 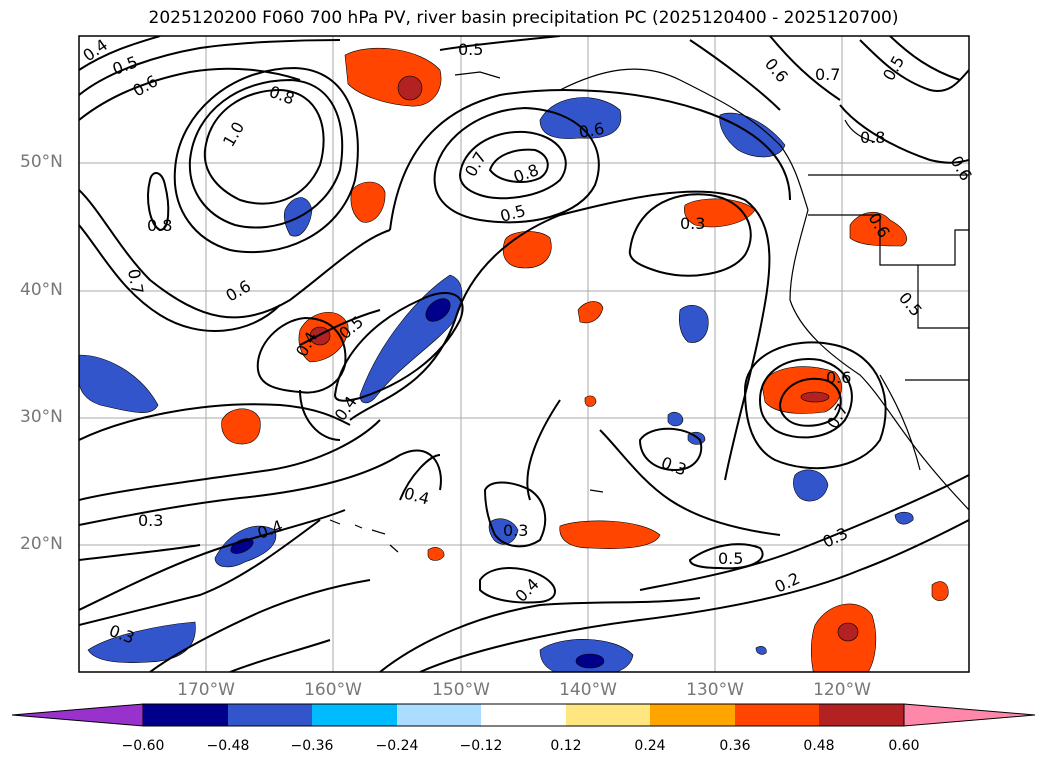 What do you see at coordinates (41, 162) in the screenshot?
I see `lat-label: 50°N` at bounding box center [41, 162].